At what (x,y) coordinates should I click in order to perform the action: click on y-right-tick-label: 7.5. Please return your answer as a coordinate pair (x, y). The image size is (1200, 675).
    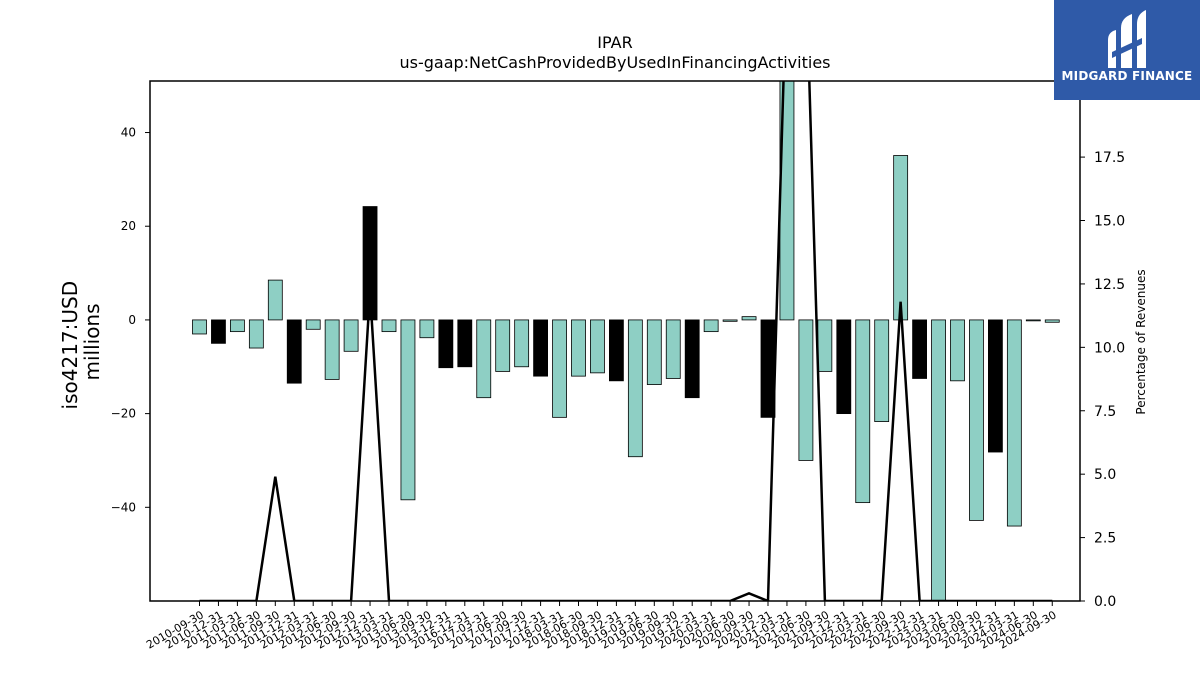
    Looking at the image, I should click on (1105, 412).